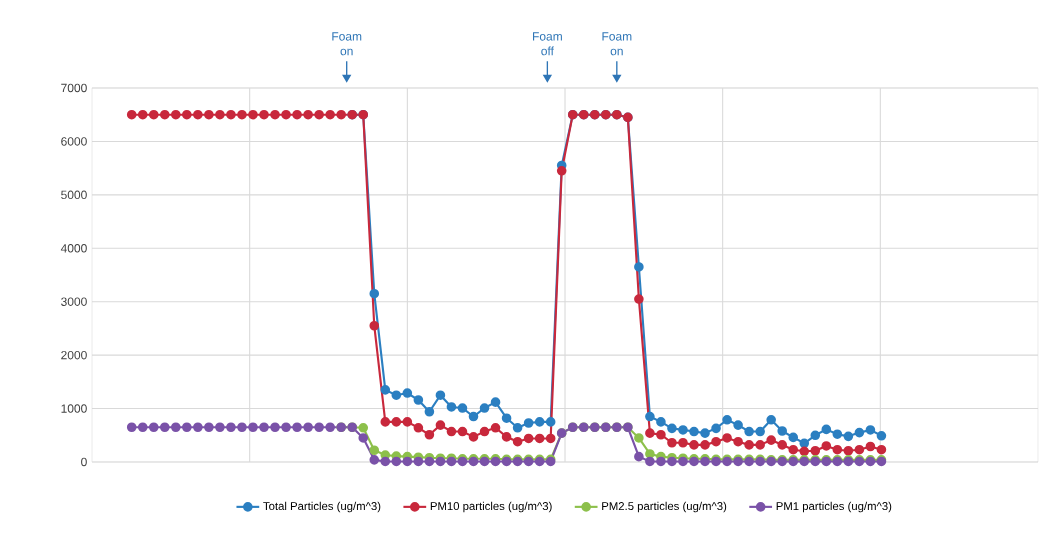 The width and height of the screenshot is (1063, 535). I want to click on legend-label: PM10 particles (ug/m^3), so click(491, 507).